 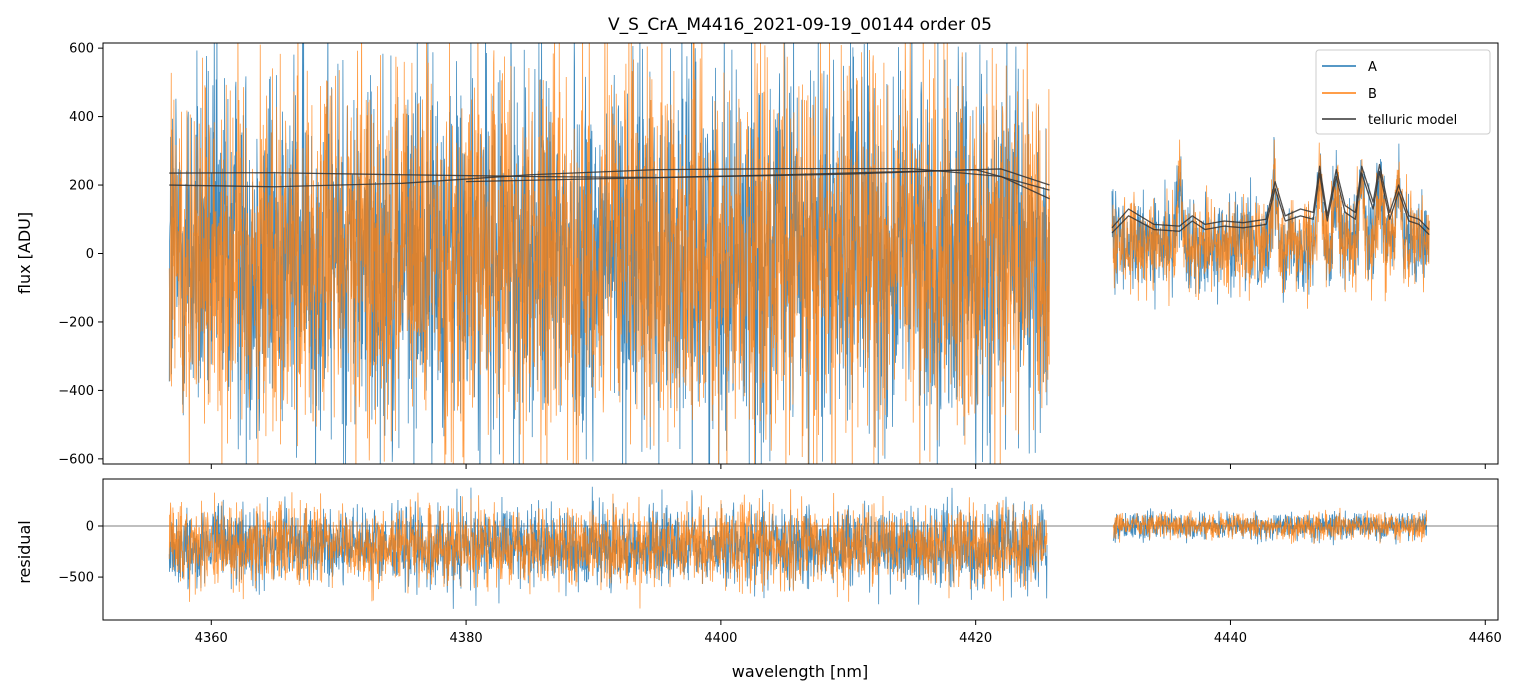 What do you see at coordinates (211, 638) in the screenshot?
I see `x-tick-label: 4360` at bounding box center [211, 638].